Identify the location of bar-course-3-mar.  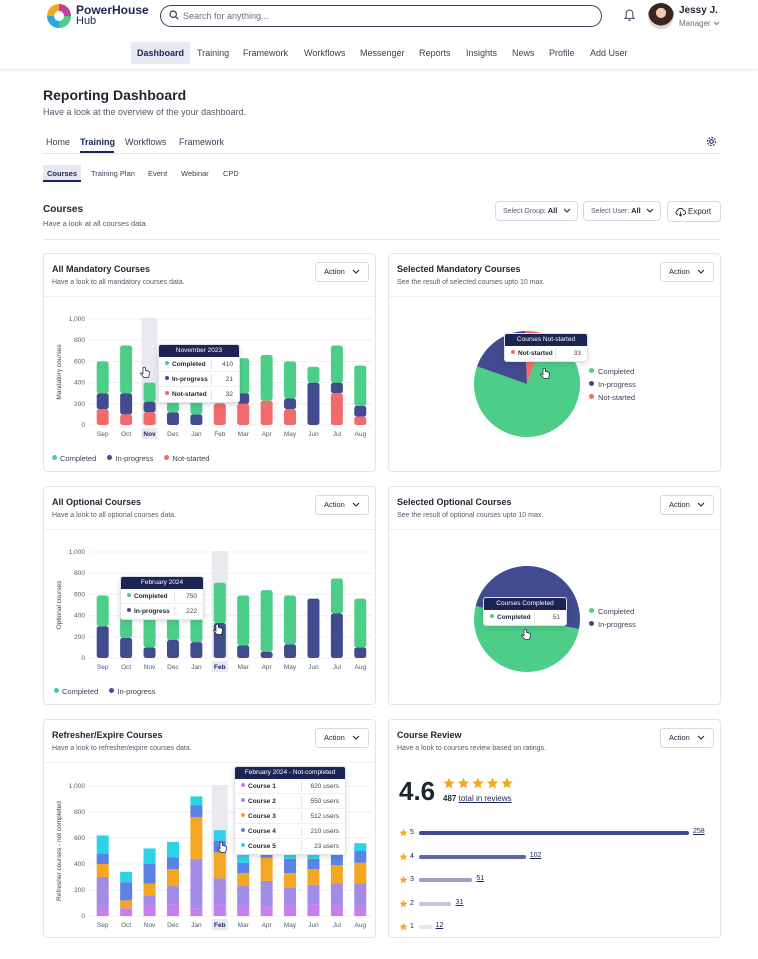
(243, 880).